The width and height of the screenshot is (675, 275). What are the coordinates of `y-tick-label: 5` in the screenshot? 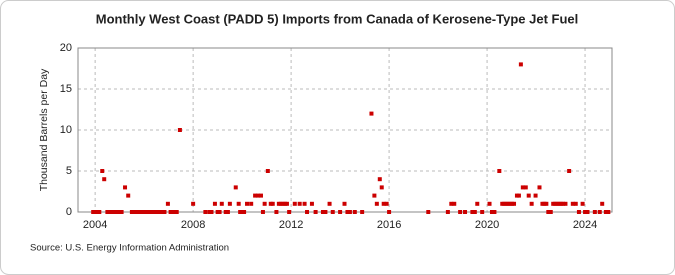 It's located at (69, 171).